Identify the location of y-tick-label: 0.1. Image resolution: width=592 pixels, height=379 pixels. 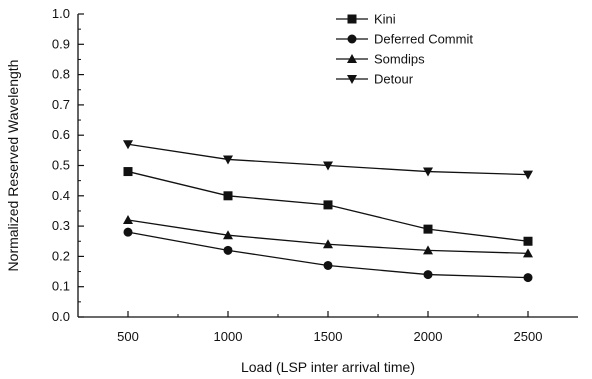
(61, 286).